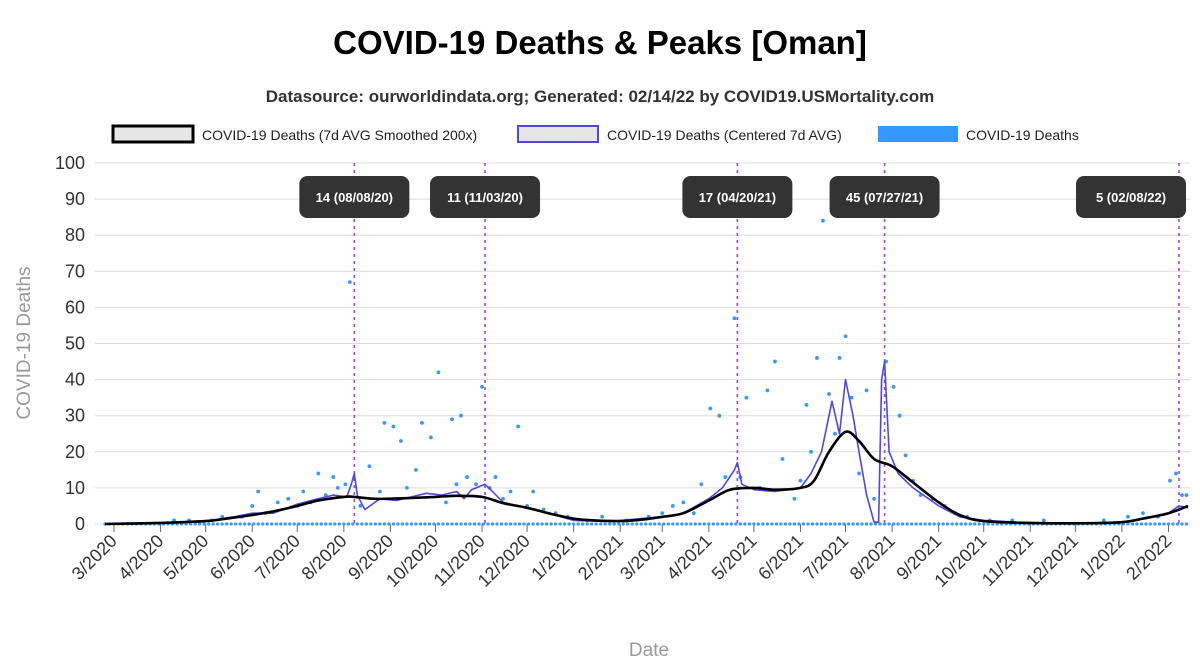 The image size is (1200, 670). I want to click on y-tick-label: 60, so click(75, 307).